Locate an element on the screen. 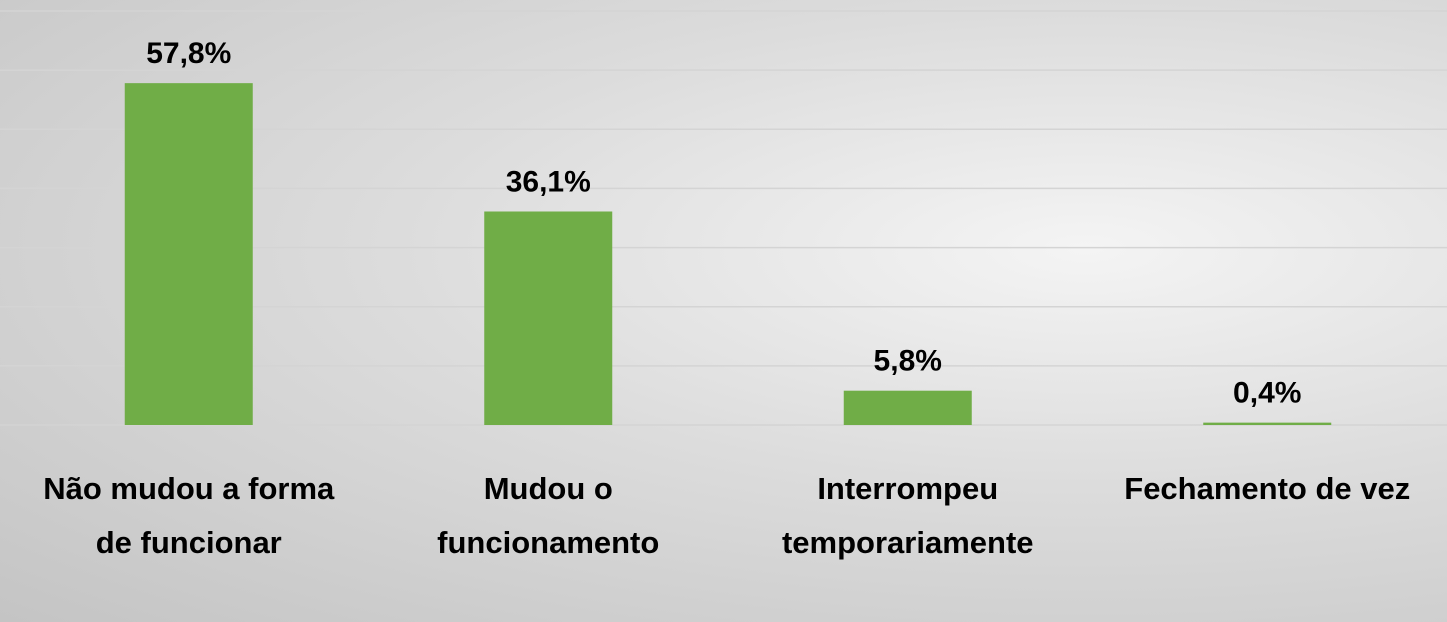 This screenshot has height=622, width=1447. value-label: 0,4% is located at coordinates (1267, 393).